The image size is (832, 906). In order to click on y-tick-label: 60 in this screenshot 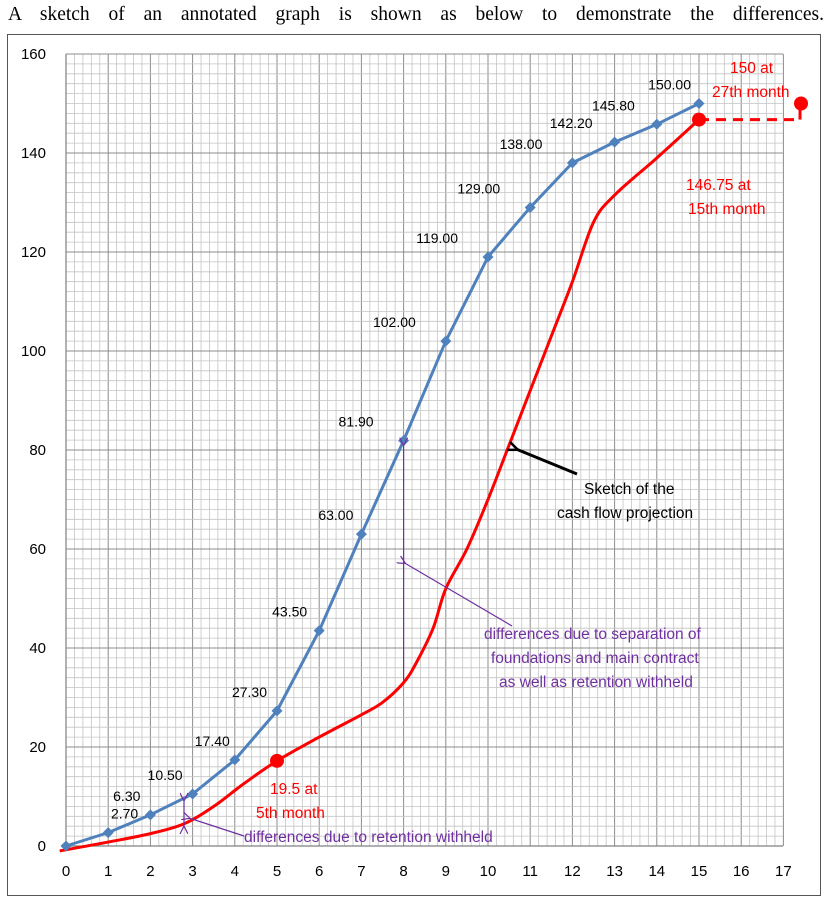, I will do `click(37, 549)`.